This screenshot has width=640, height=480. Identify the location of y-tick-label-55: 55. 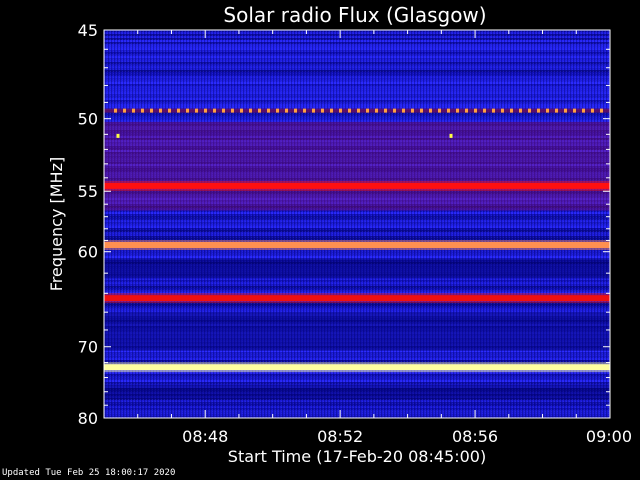
(88, 191).